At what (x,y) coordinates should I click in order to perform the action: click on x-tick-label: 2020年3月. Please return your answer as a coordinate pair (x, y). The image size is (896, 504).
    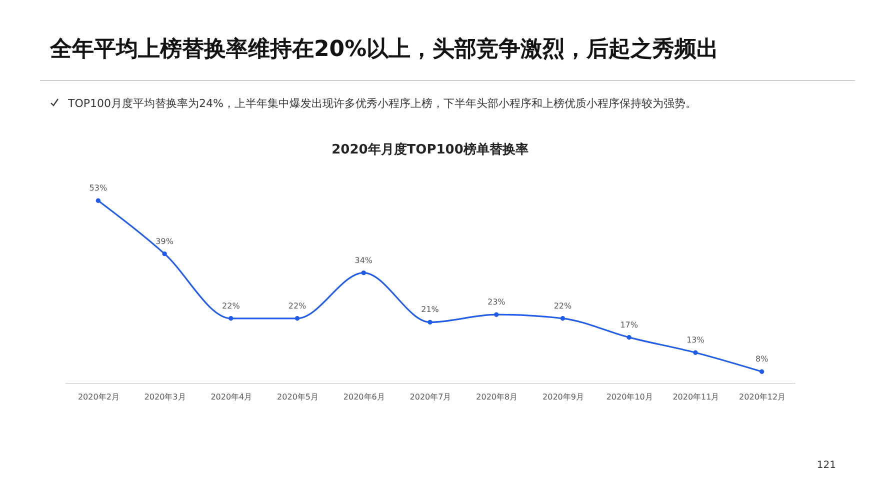
    Looking at the image, I should click on (165, 397).